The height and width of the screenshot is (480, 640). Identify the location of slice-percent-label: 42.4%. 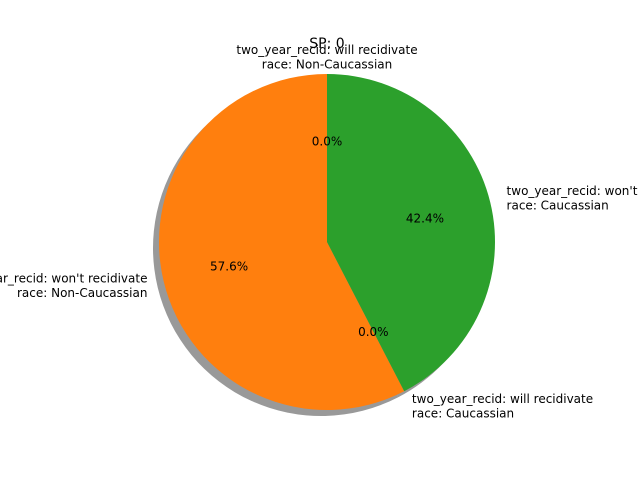
(425, 219).